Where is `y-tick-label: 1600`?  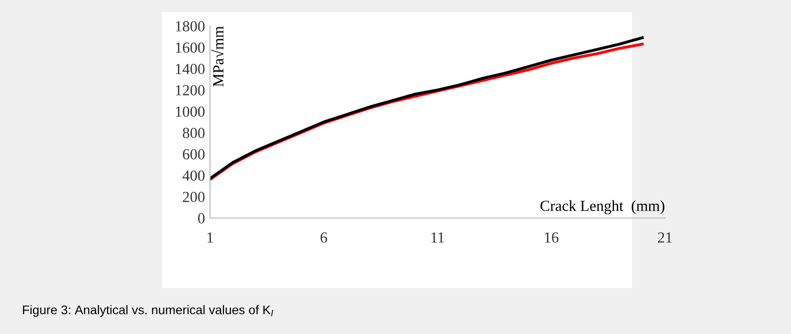
y-tick-label: 1600 is located at coordinates (190, 47).